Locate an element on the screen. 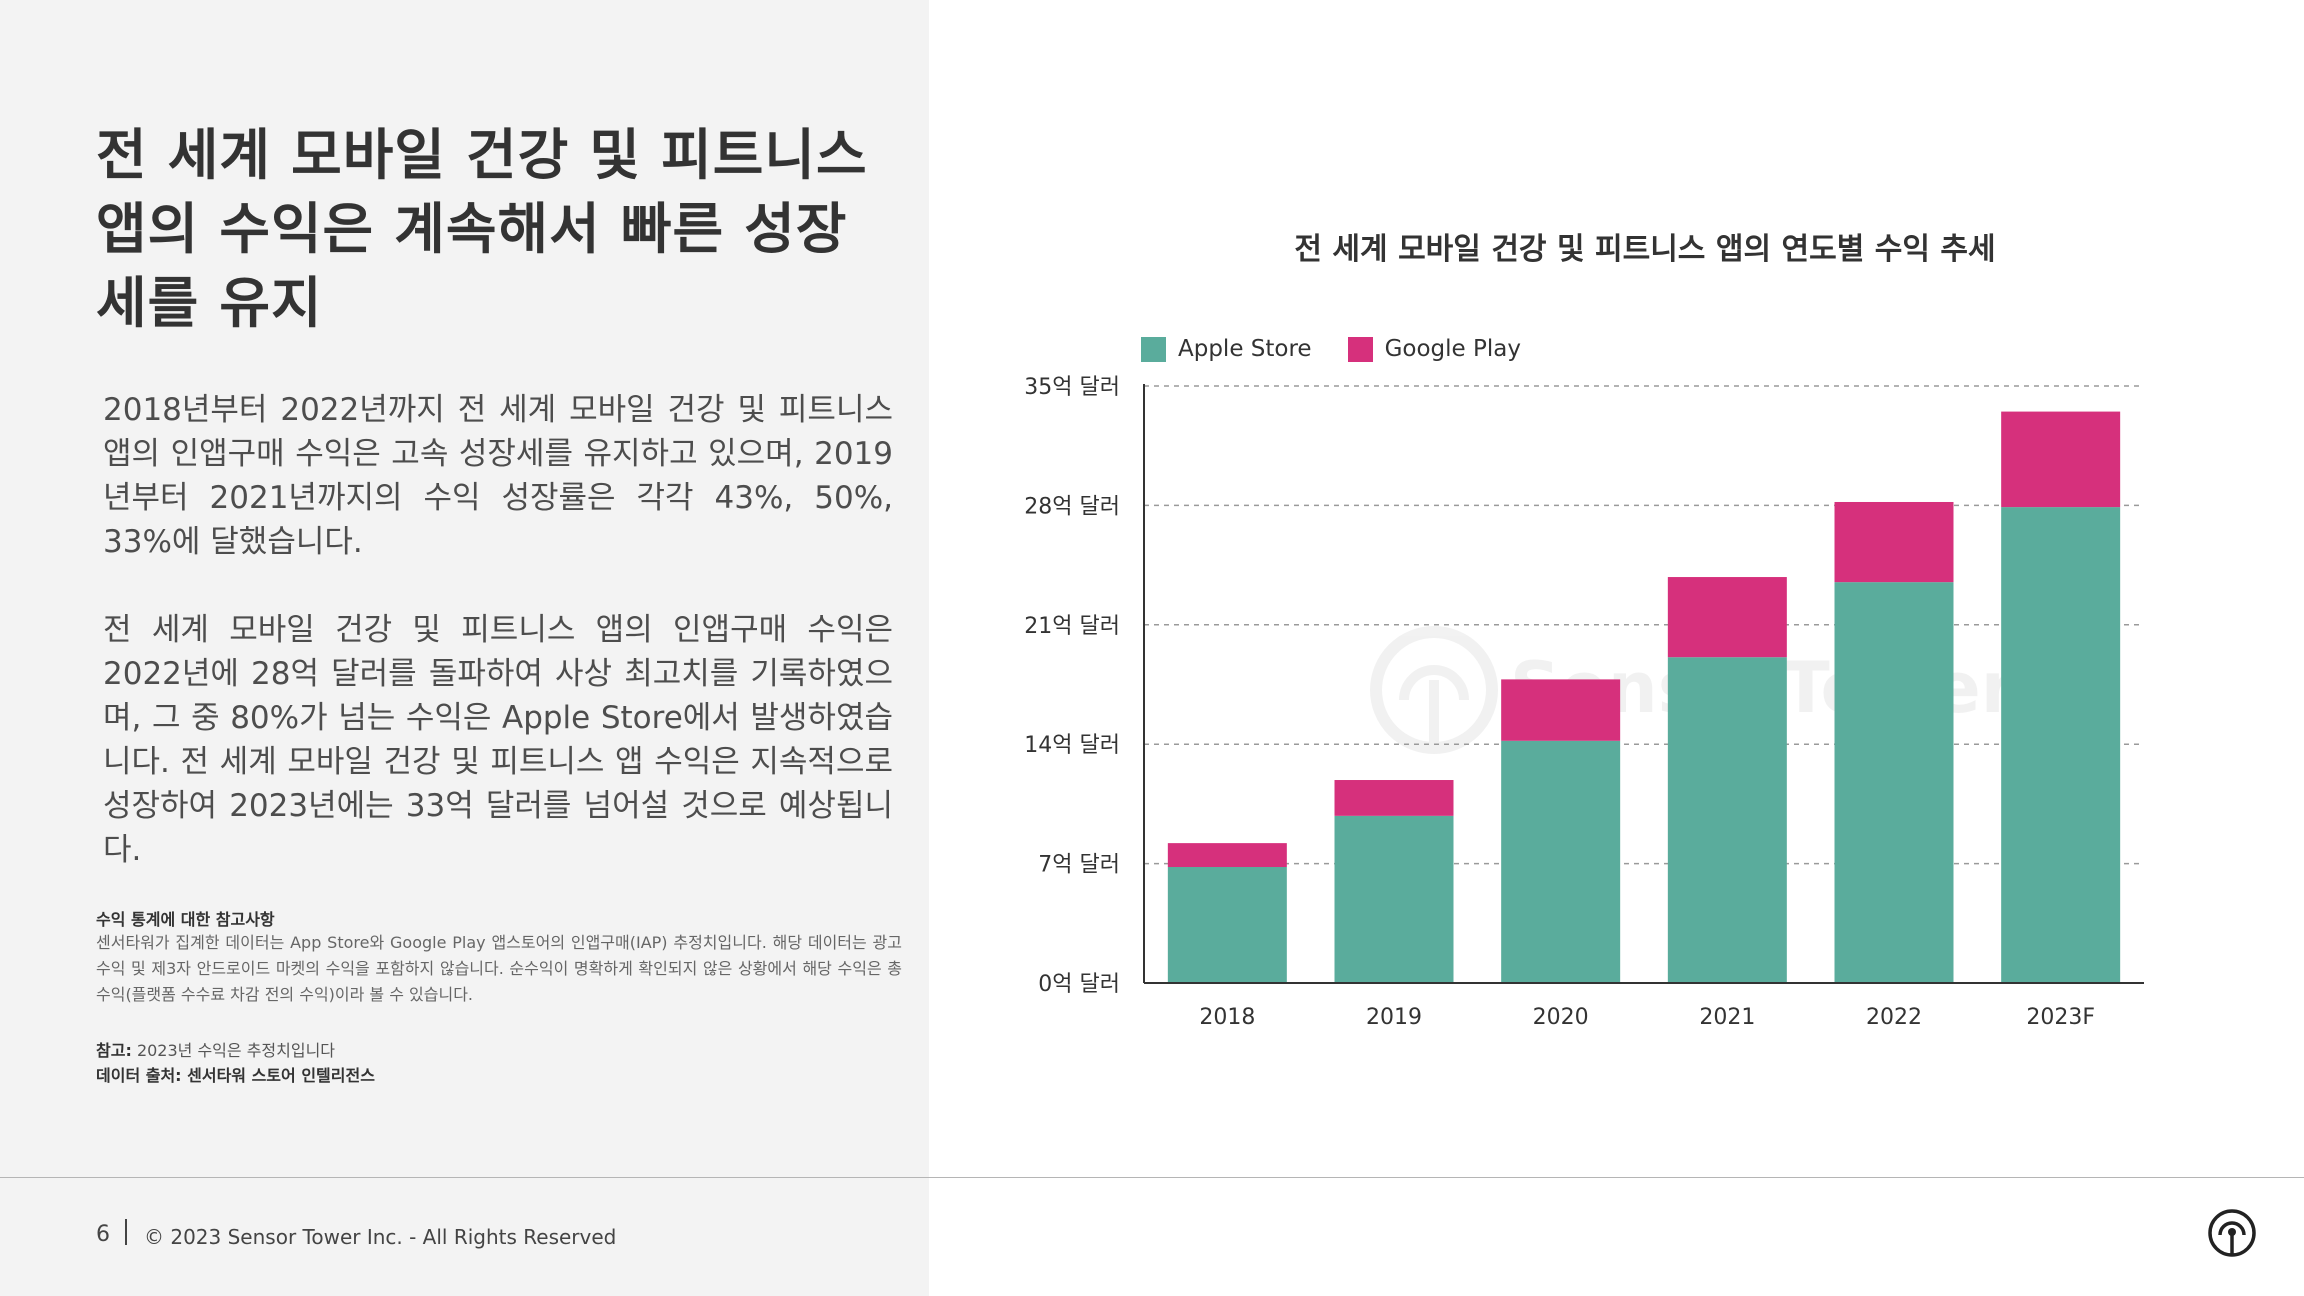 This screenshot has height=1296, width=2304. bar-apple-2020 is located at coordinates (1561, 861).